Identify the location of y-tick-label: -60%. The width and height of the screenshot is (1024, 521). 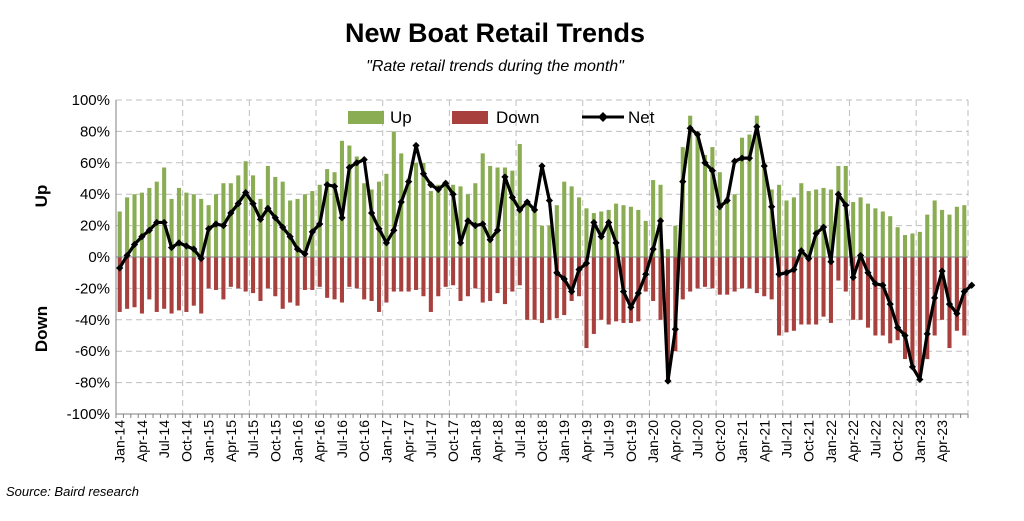
(92, 351).